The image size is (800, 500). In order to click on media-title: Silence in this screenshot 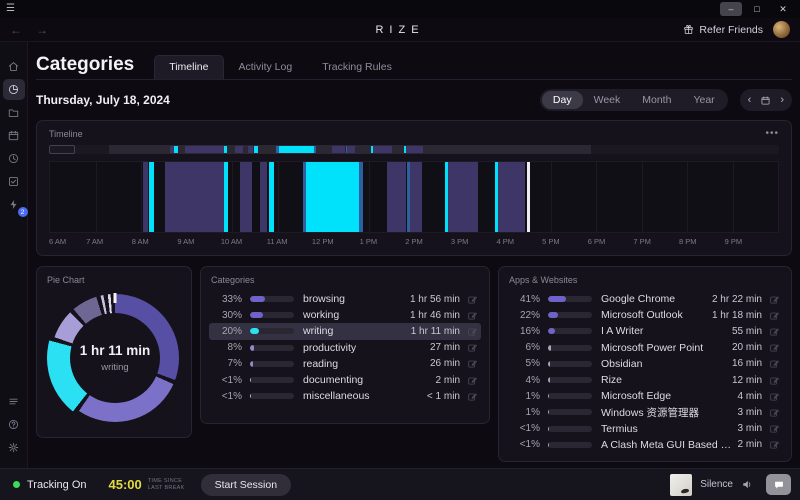, I will do `click(716, 484)`.